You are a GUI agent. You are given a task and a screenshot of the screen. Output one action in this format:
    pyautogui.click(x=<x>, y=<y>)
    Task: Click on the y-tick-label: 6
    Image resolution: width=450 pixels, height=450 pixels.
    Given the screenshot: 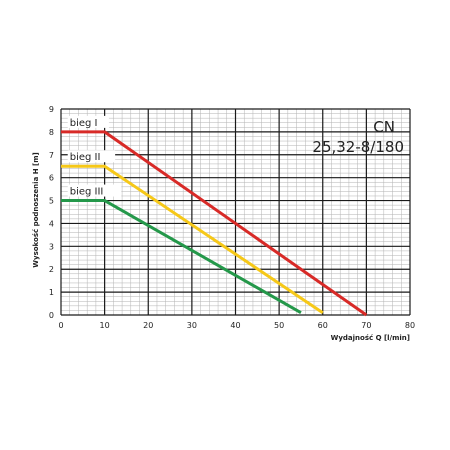 What is the action you would take?
    pyautogui.click(x=51, y=178)
    